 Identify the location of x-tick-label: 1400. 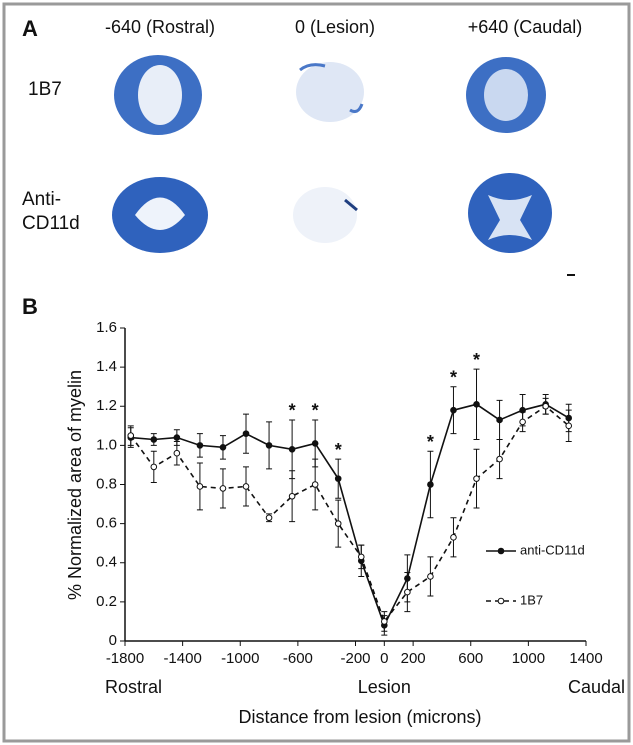
(585, 658).